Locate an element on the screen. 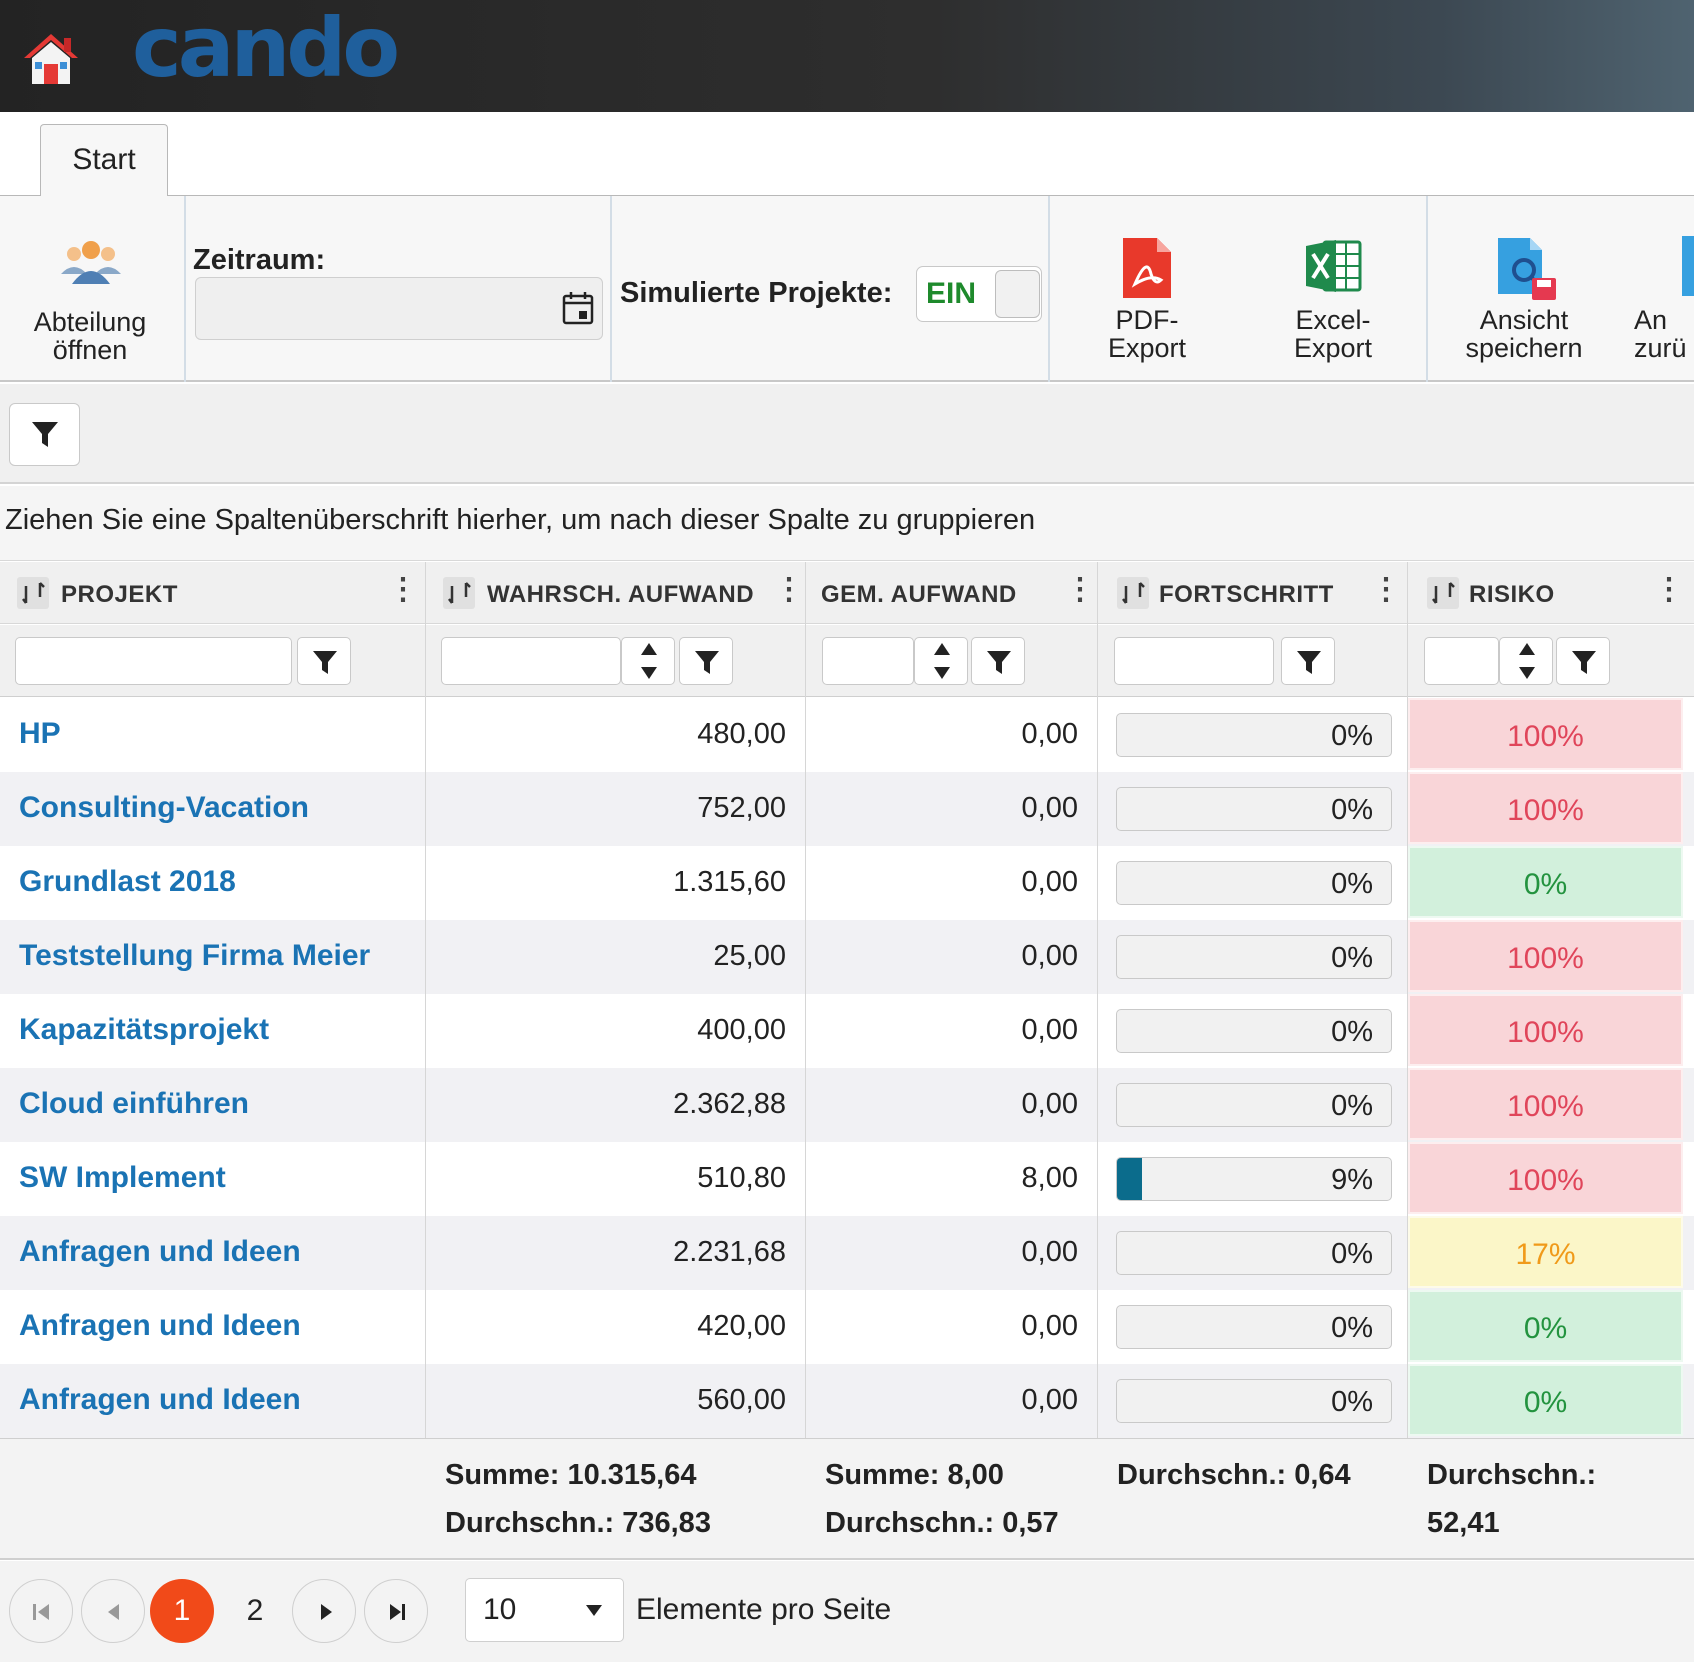  column-header-label: RISIKO is located at coordinates (1512, 594).